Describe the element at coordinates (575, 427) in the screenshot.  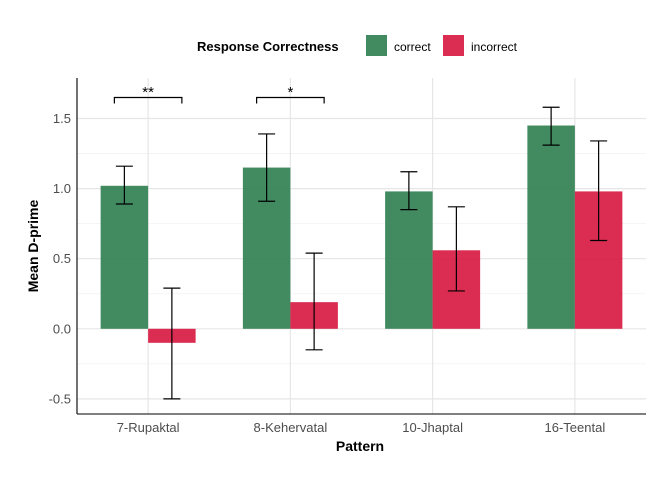
I see `x-tick-label: 16-Teental` at that location.